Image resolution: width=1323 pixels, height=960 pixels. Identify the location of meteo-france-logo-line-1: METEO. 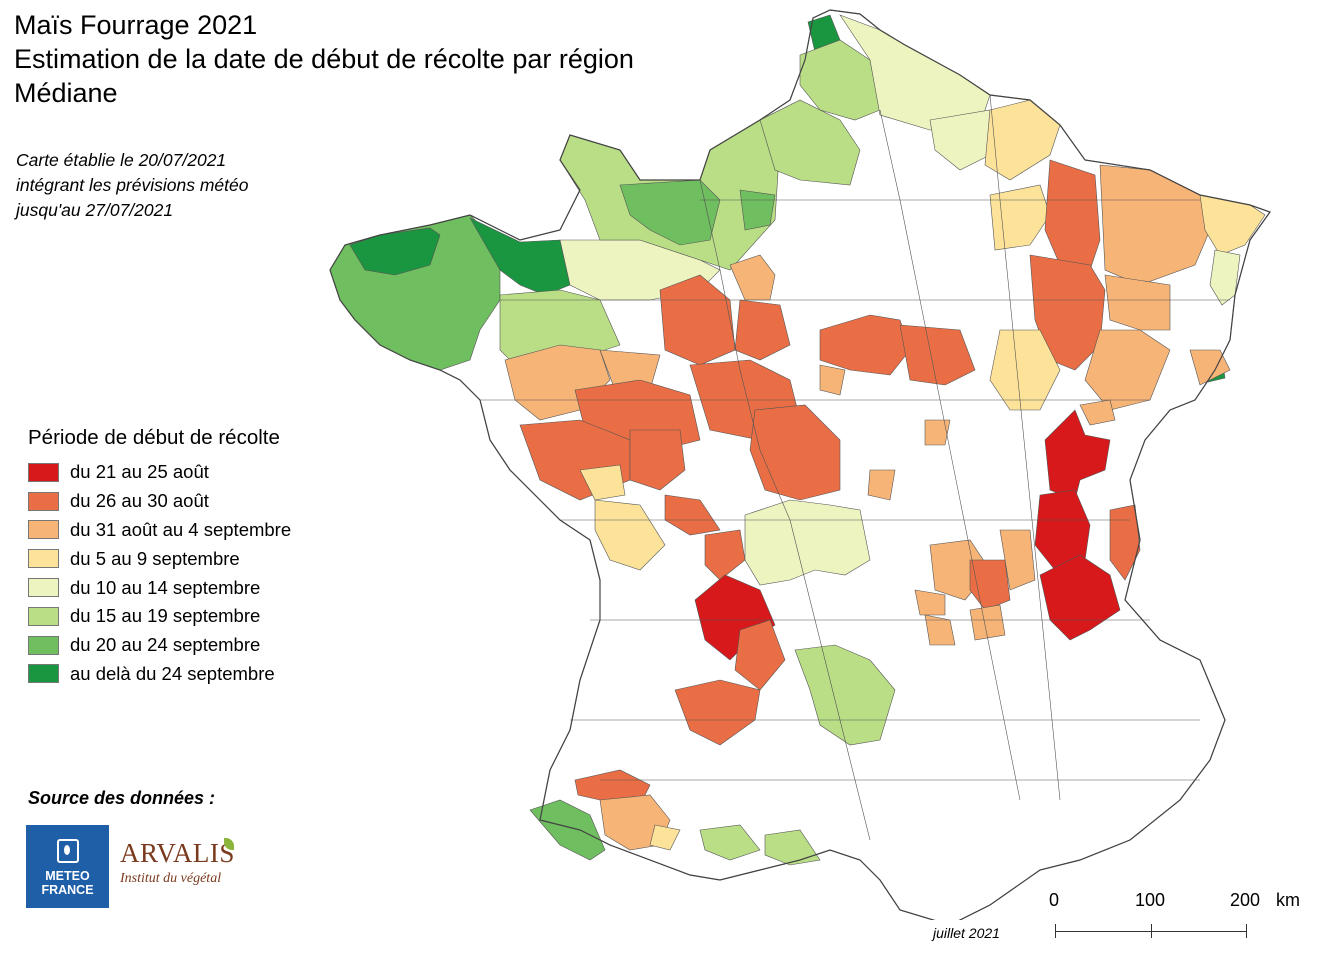
(67, 876).